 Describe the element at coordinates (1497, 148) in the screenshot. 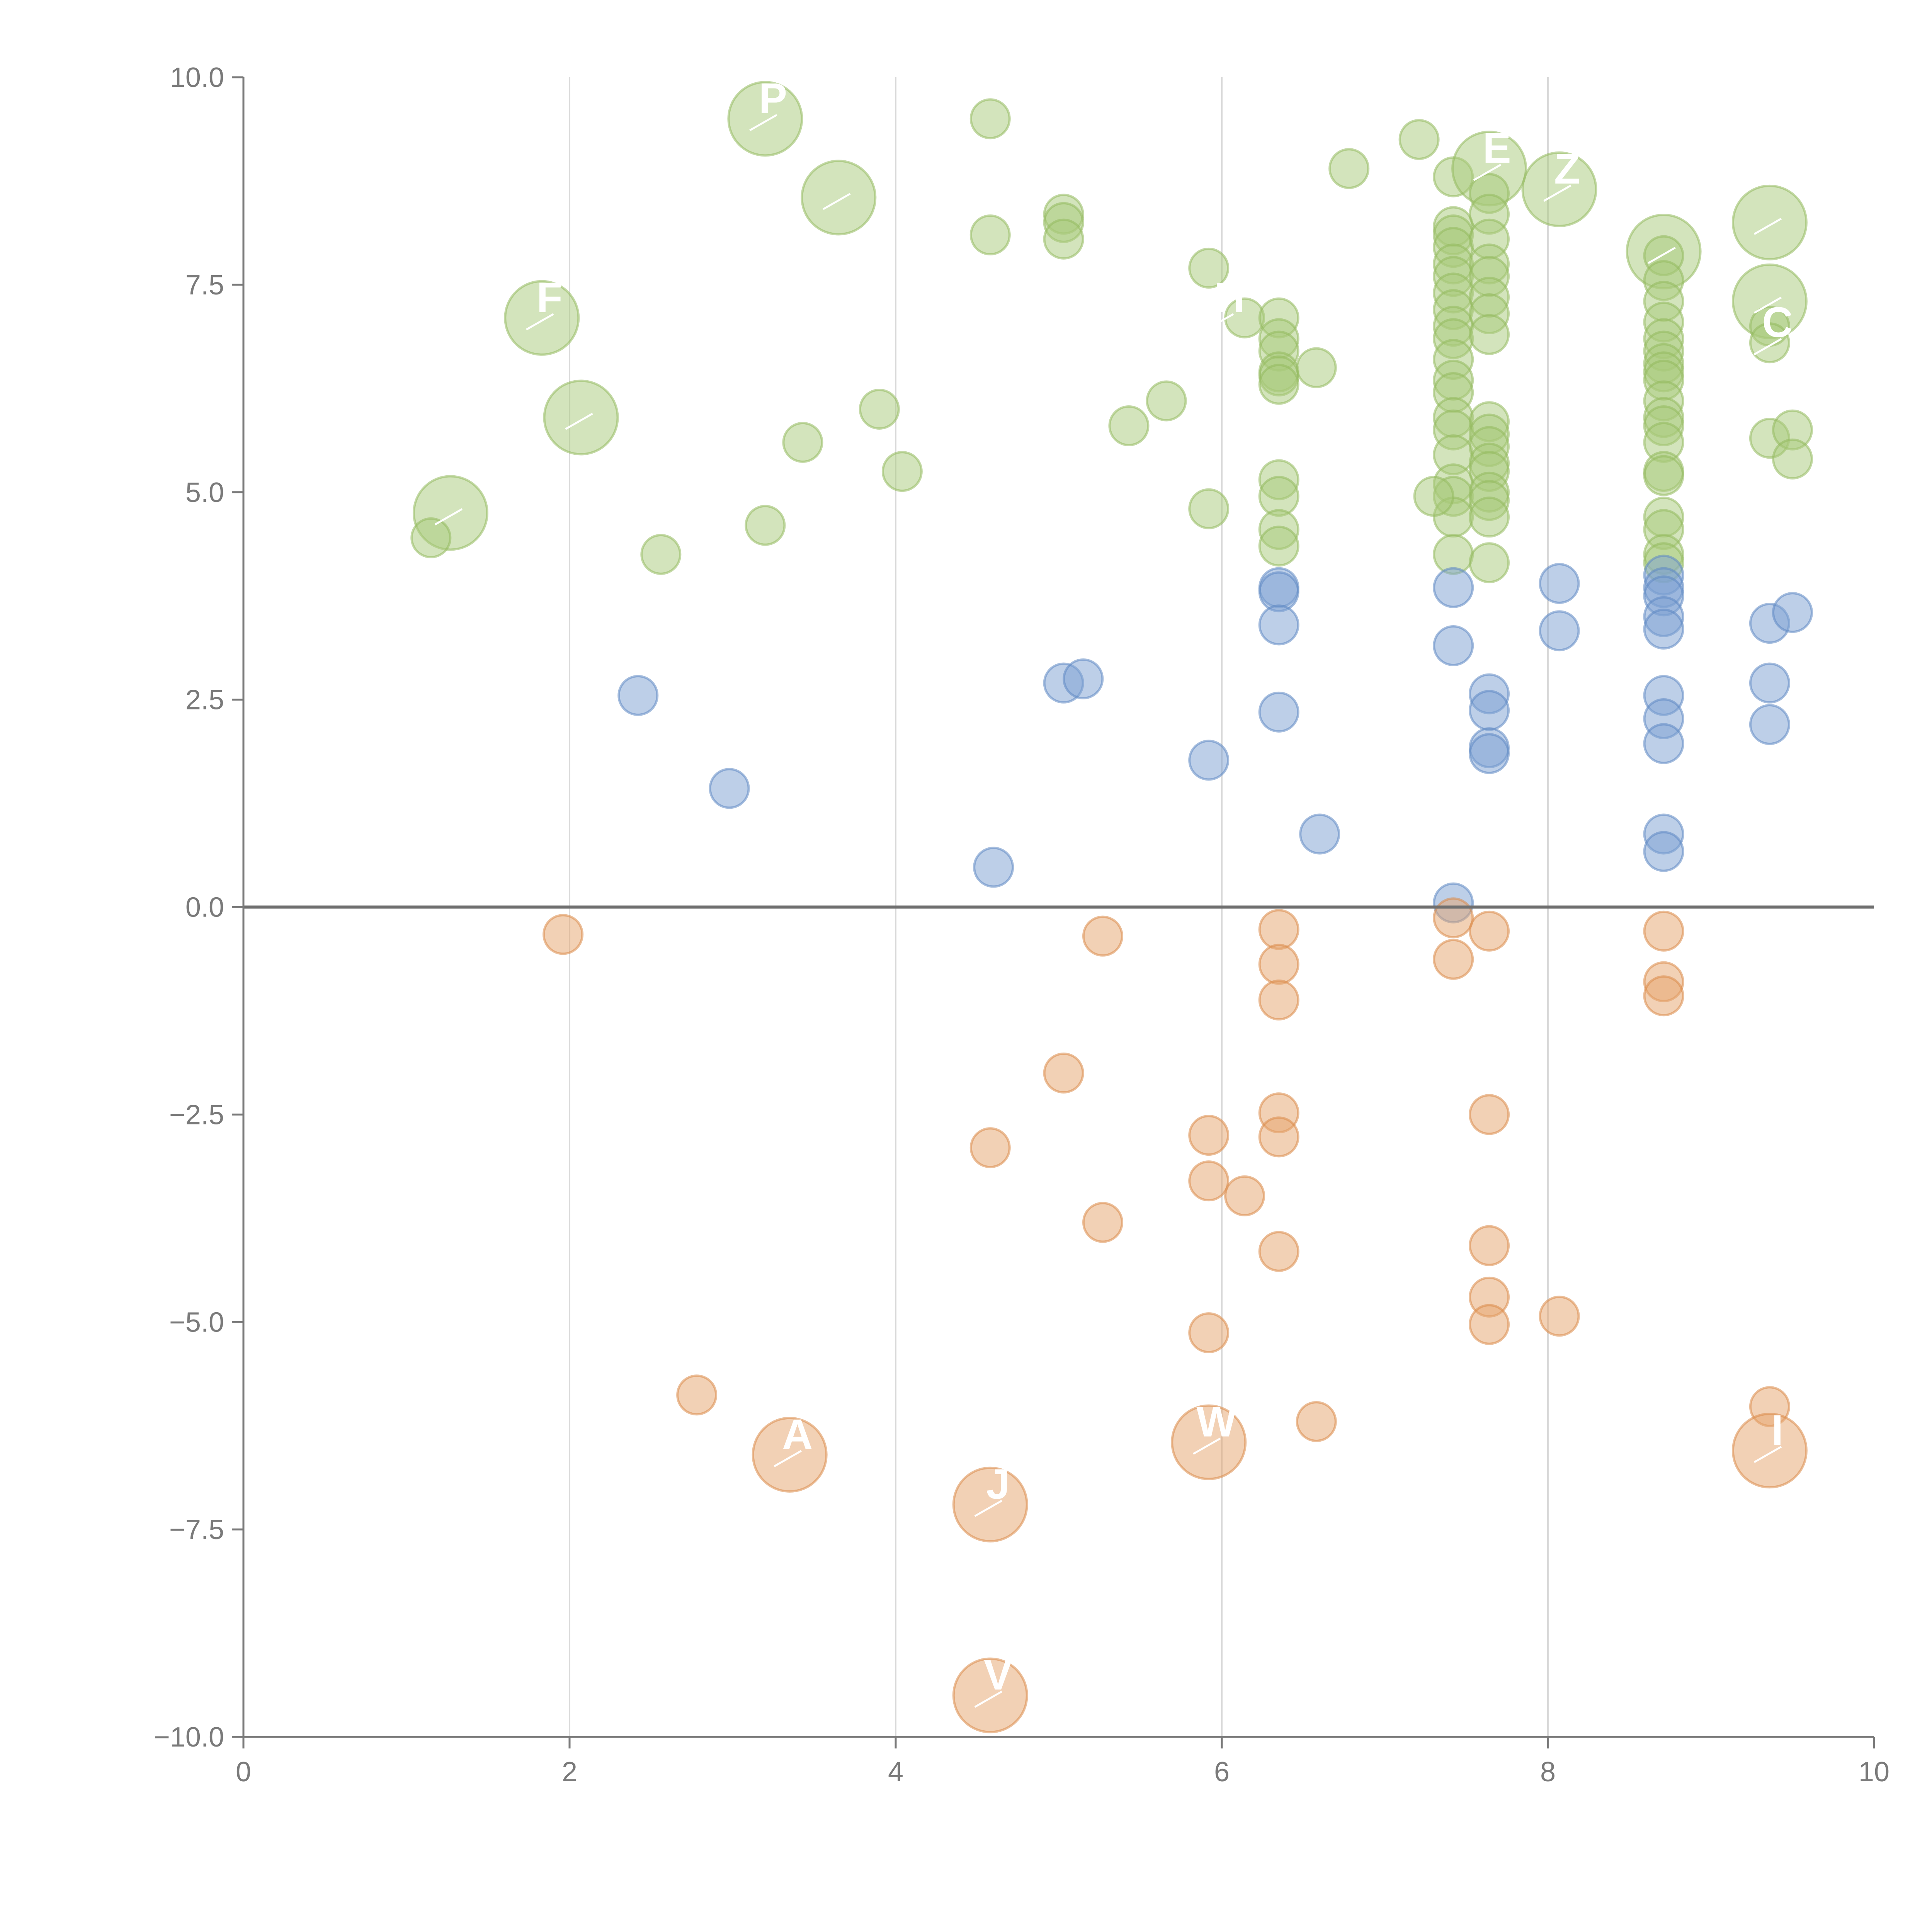

I see `bubble-label: E` at that location.